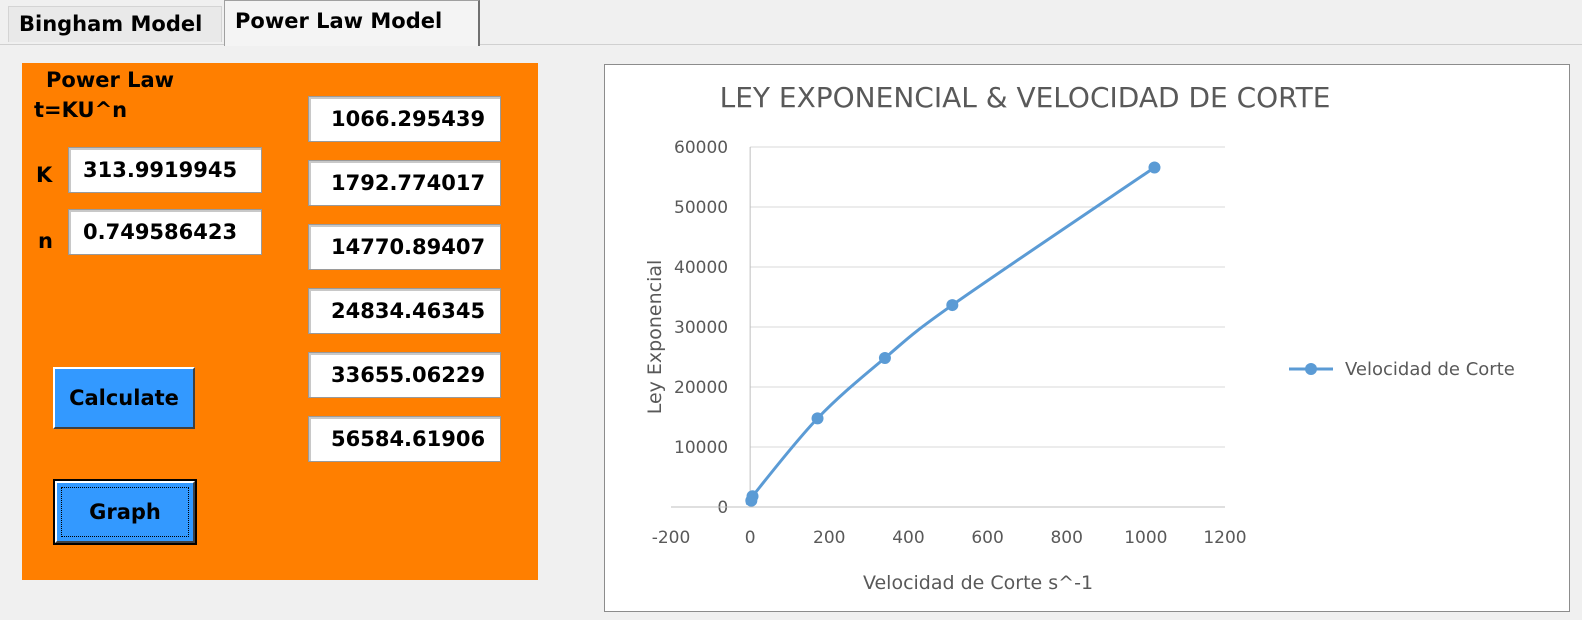 This screenshot has width=1582, height=620. I want to click on x-tick-label: 0, so click(750, 538).